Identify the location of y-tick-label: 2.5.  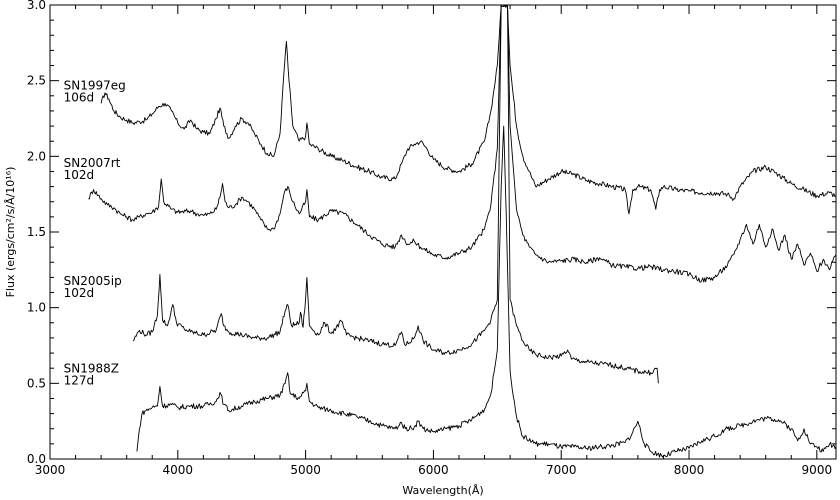
(36, 81).